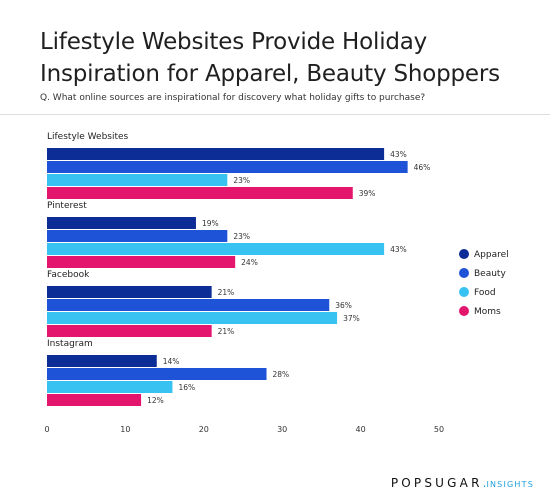 The width and height of the screenshot is (550, 499). What do you see at coordinates (485, 293) in the screenshot?
I see `legend-label-food: Food` at bounding box center [485, 293].